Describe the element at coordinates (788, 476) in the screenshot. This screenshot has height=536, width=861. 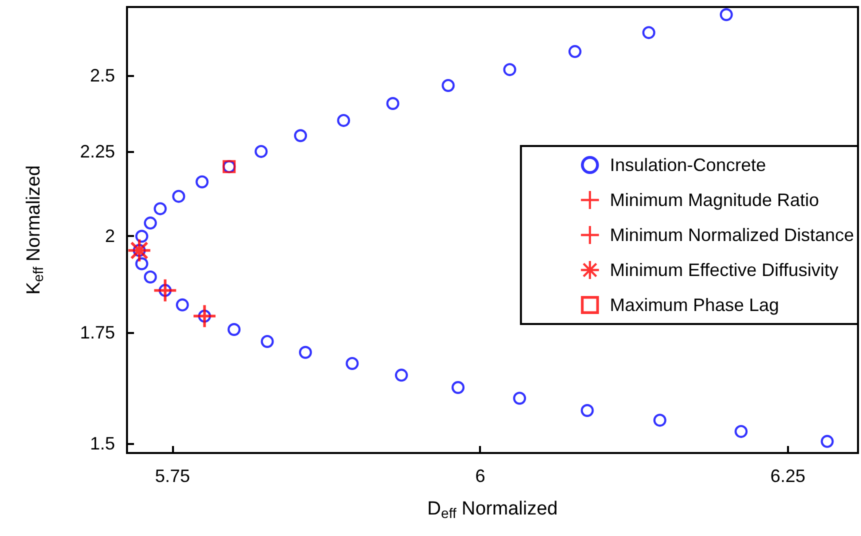
I see `x-tick-label: 6.25` at that location.